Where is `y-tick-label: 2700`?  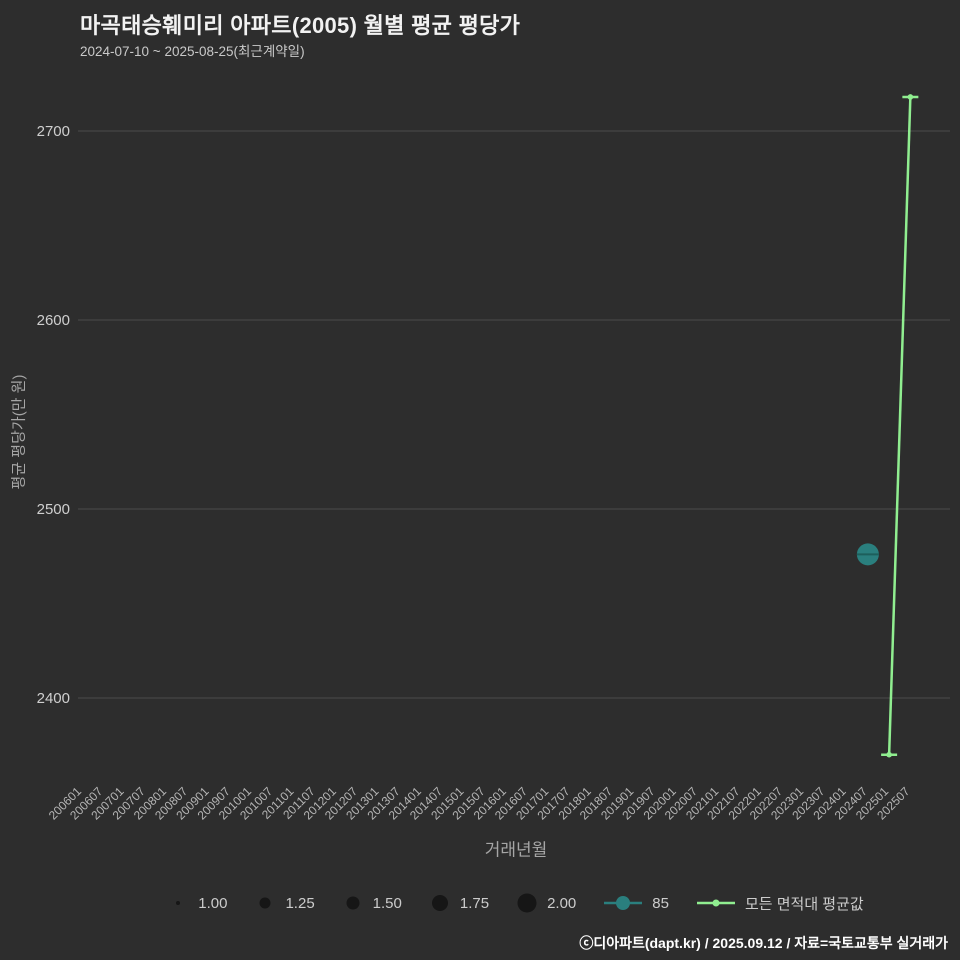 y-tick-label: 2700 is located at coordinates (53, 131).